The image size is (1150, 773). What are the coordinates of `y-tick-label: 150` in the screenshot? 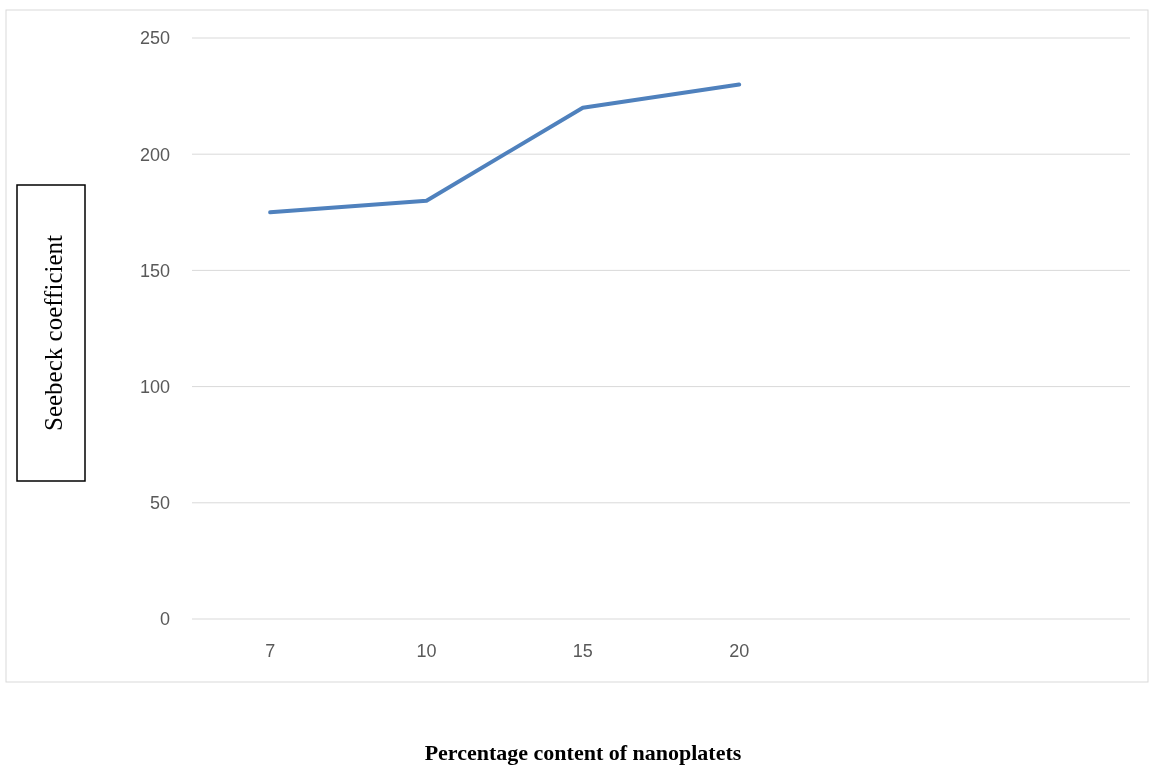 It's located at (154, 270).